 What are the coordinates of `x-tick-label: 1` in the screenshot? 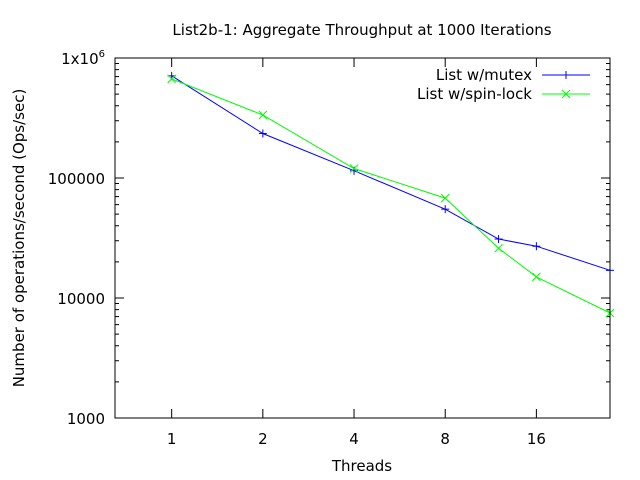 It's located at (172, 439).